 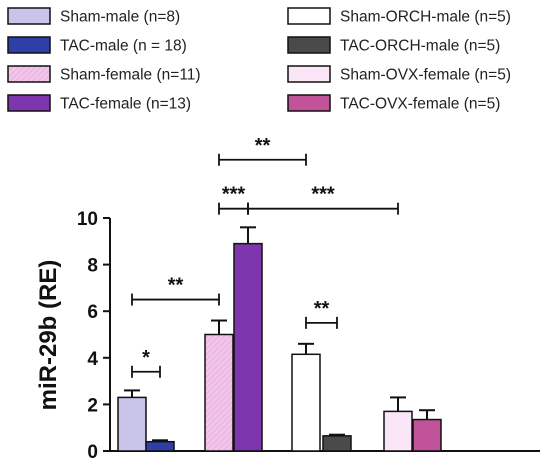 I want to click on legend-item: TAC-OVX-female (n=5), so click(x=393, y=103).